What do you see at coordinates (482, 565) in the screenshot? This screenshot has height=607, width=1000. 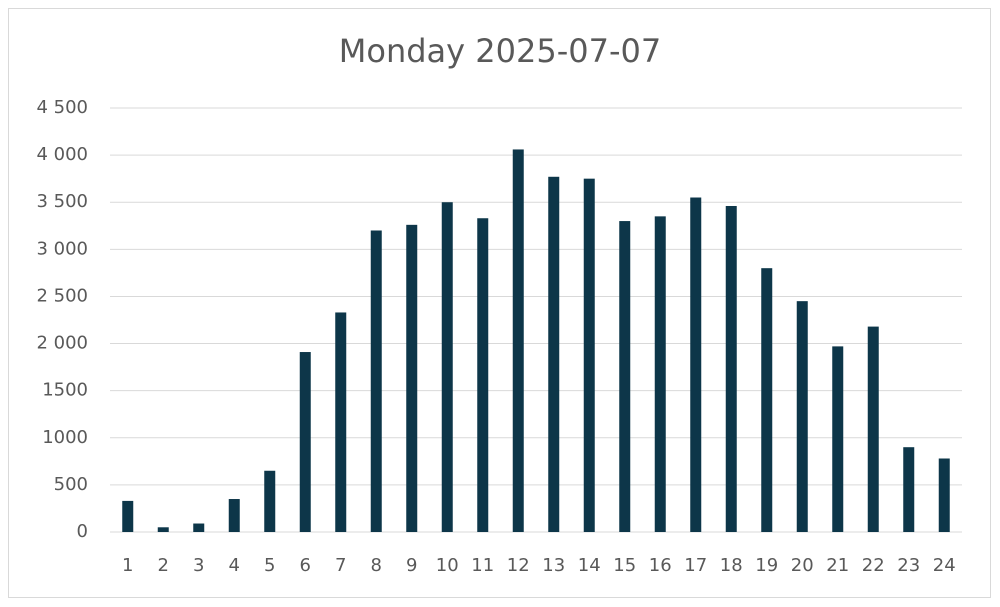 I see `x-tick-label: 11` at bounding box center [482, 565].